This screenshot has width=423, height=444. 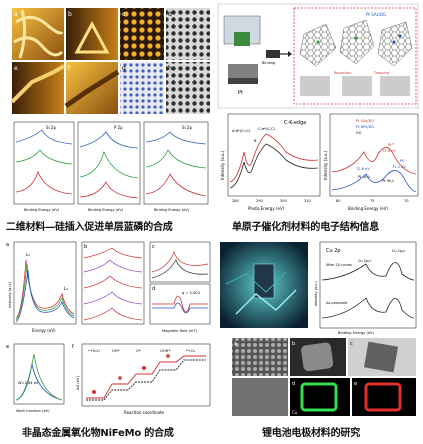 I want to click on svg-text: O*, so click(x=138, y=351).